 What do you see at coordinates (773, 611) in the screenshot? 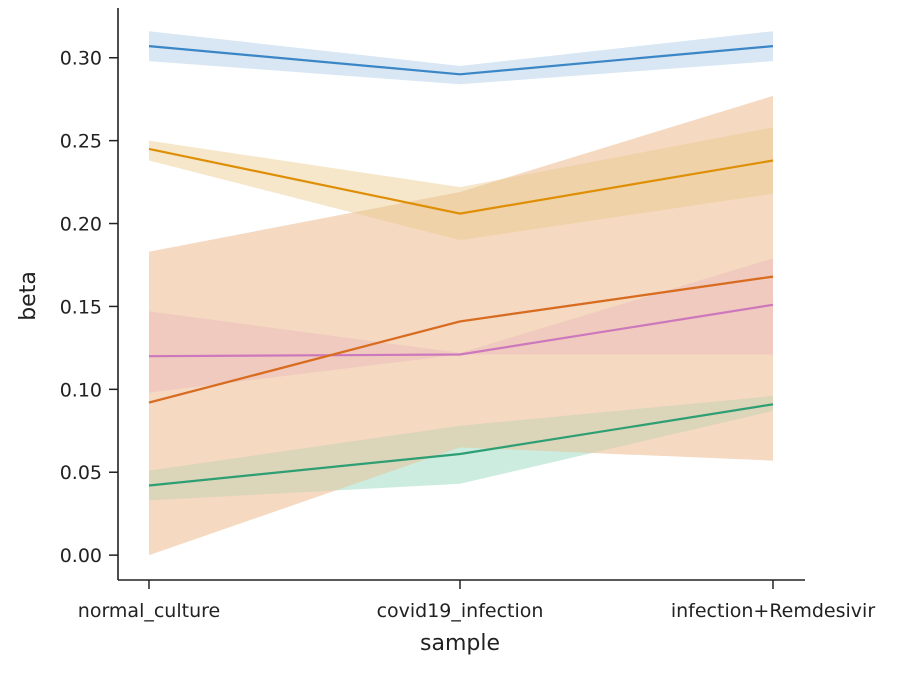
I see `x-tick-label: infection+Remdesivir` at bounding box center [773, 611].